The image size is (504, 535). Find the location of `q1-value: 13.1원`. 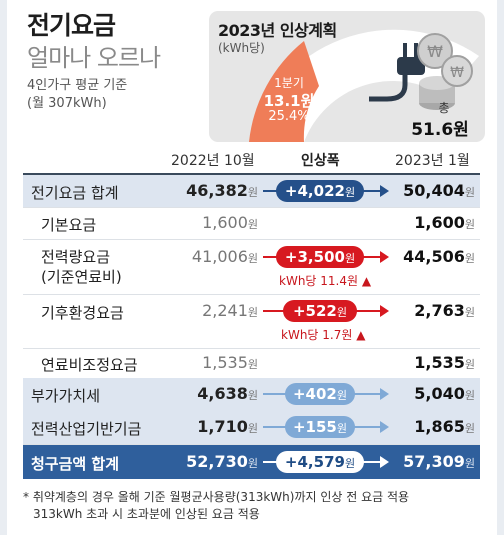

q1-value: 13.1원 is located at coordinates (289, 101).